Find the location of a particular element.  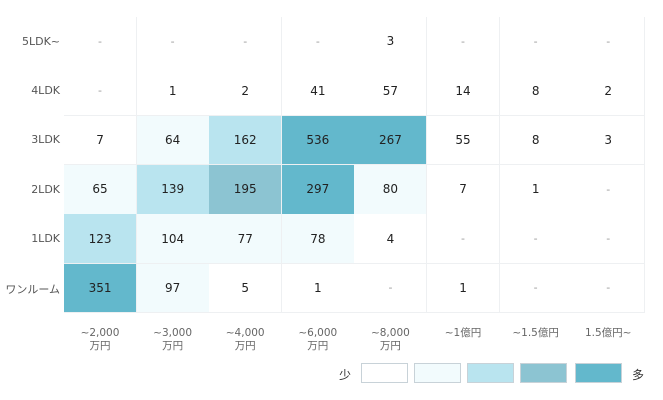

heatmap-cell: 64 is located at coordinates (173, 140).